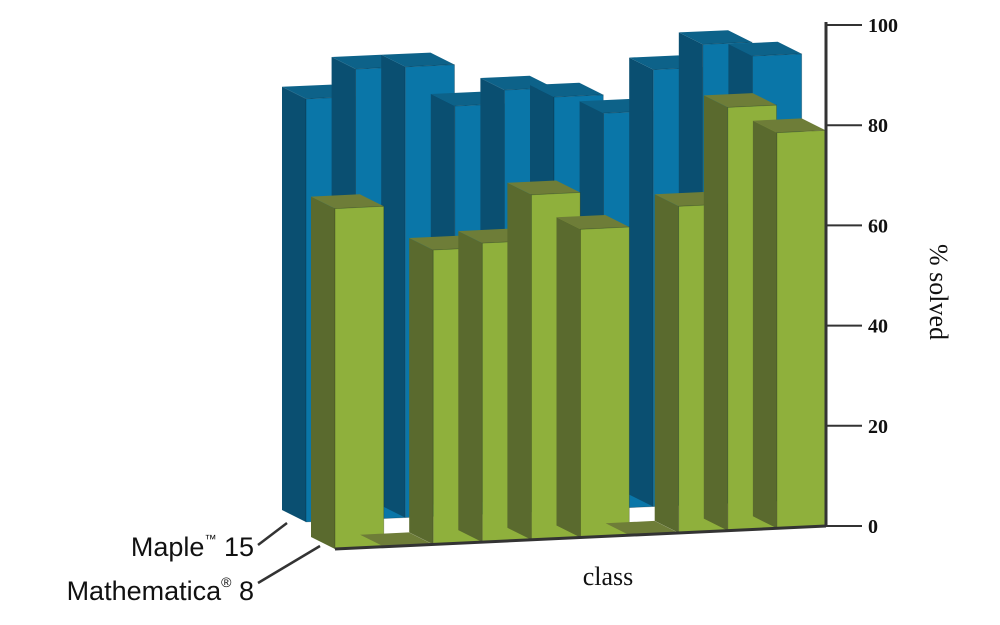 Image resolution: width=1000 pixels, height=625 pixels. I want to click on legend-leader-mathematica, so click(289, 564).